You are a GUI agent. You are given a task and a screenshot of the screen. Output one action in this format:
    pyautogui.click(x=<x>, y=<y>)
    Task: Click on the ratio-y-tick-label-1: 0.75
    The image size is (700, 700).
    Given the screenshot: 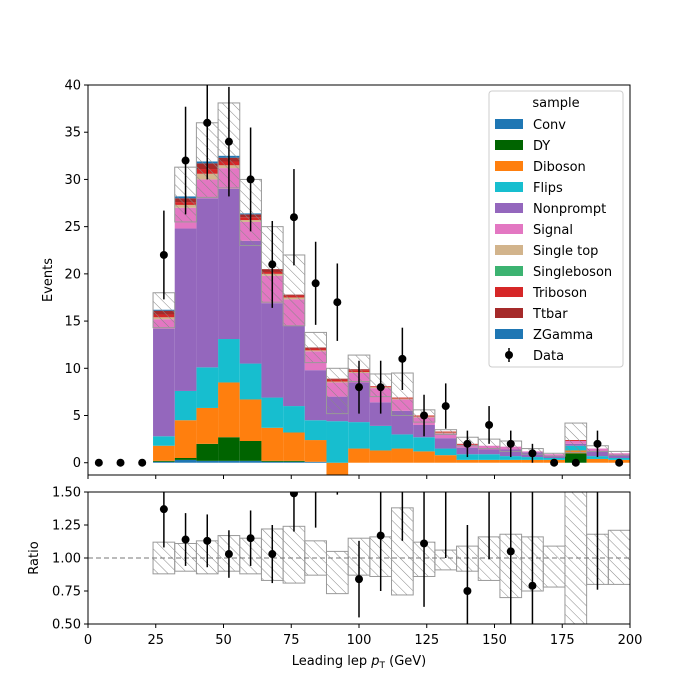 What is the action you would take?
    pyautogui.click(x=66, y=592)
    